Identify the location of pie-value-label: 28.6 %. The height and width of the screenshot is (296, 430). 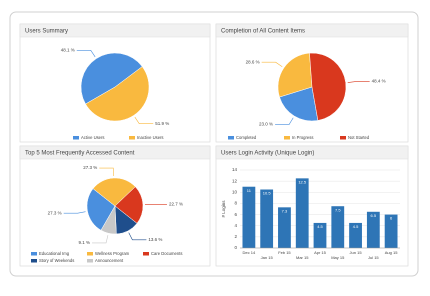
(253, 61).